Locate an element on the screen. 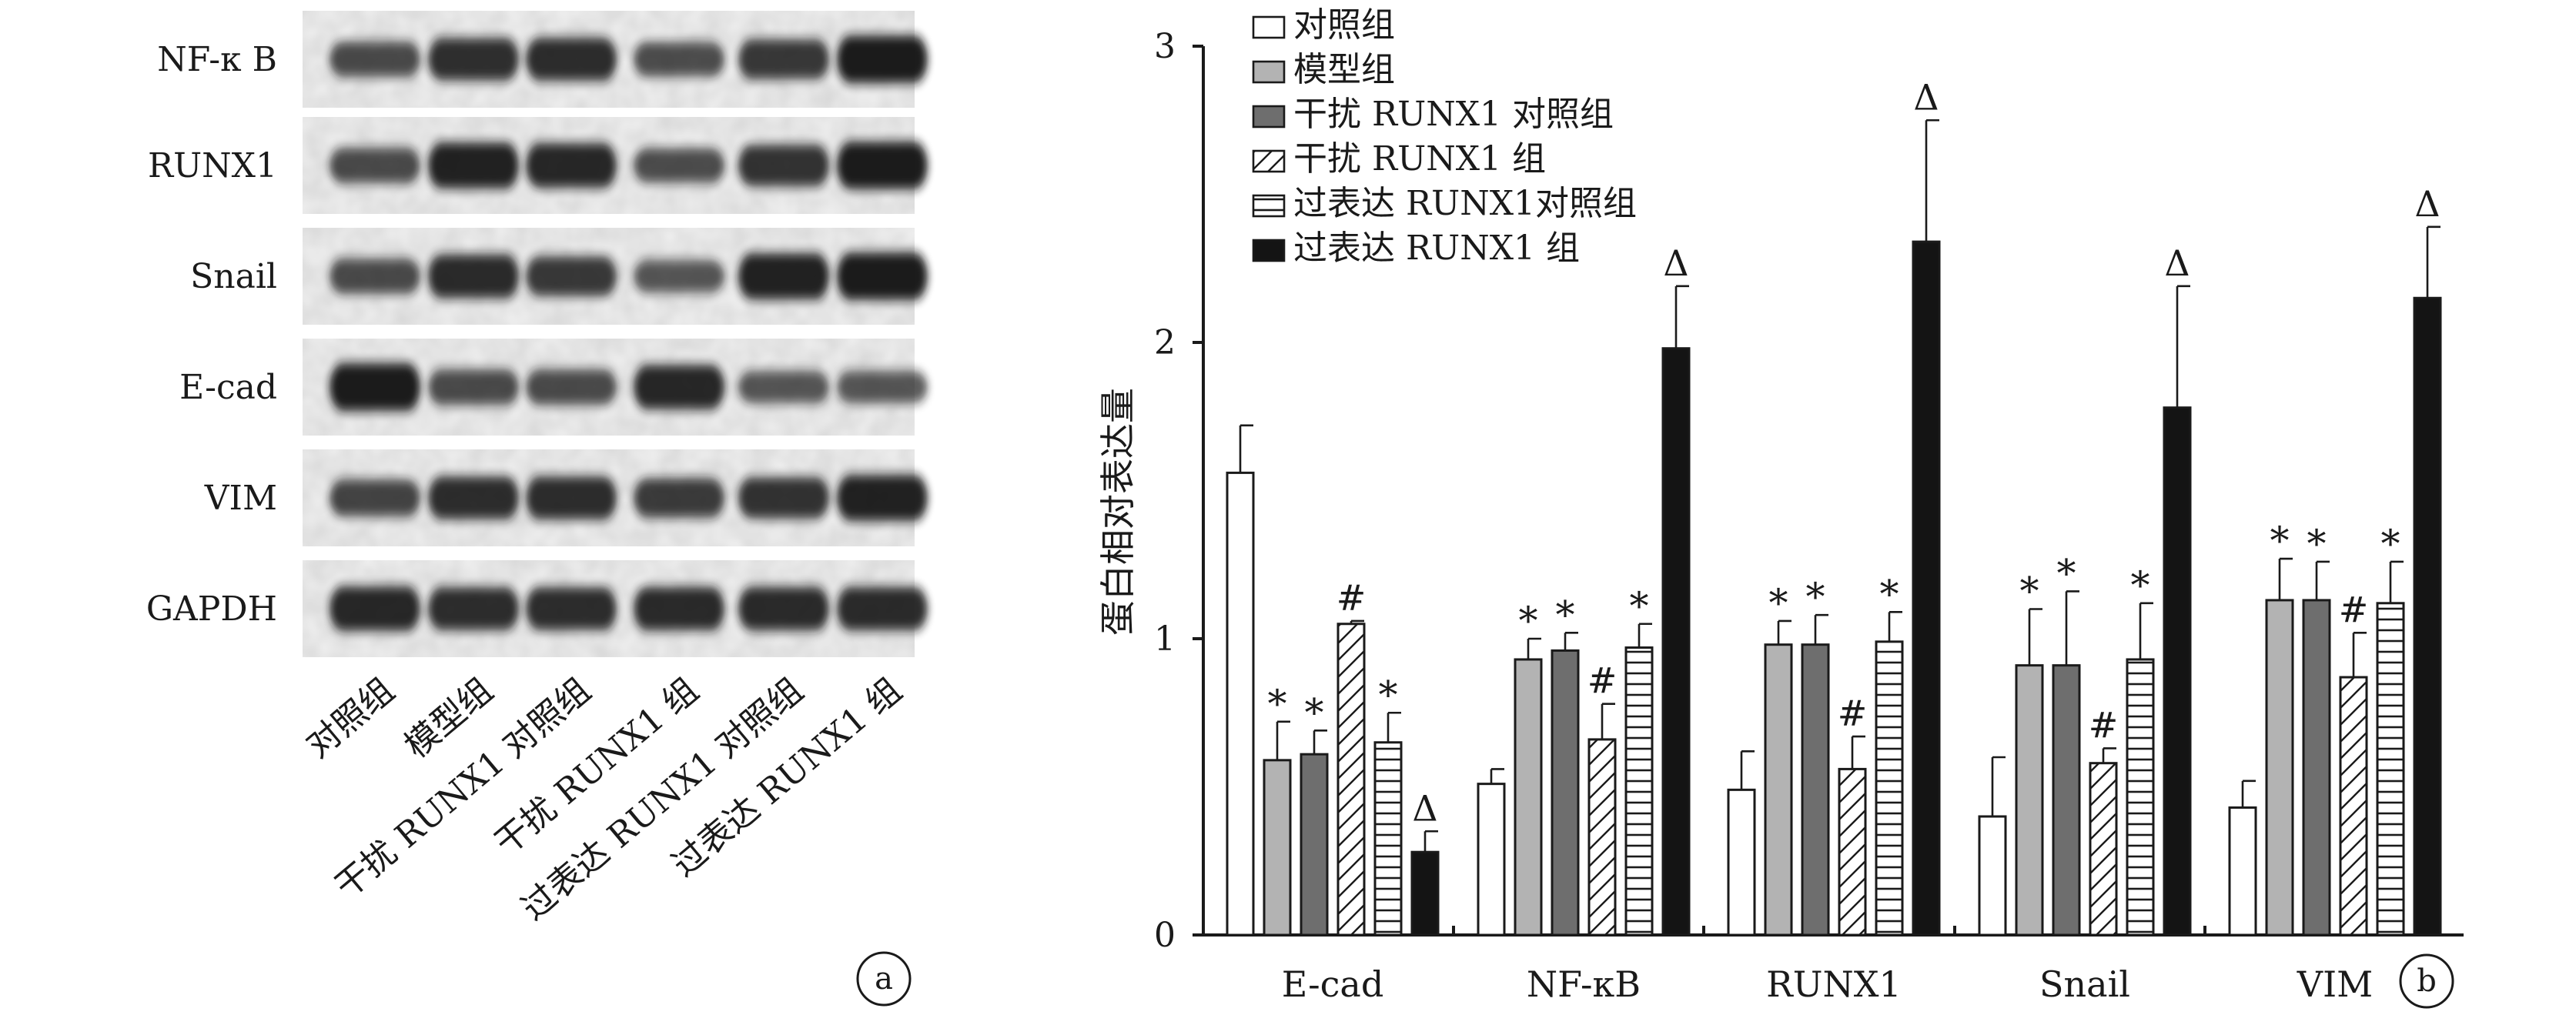 Image resolution: width=2576 pixels, height=1015 pixels. y-tick-label: 0 is located at coordinates (1165, 935).